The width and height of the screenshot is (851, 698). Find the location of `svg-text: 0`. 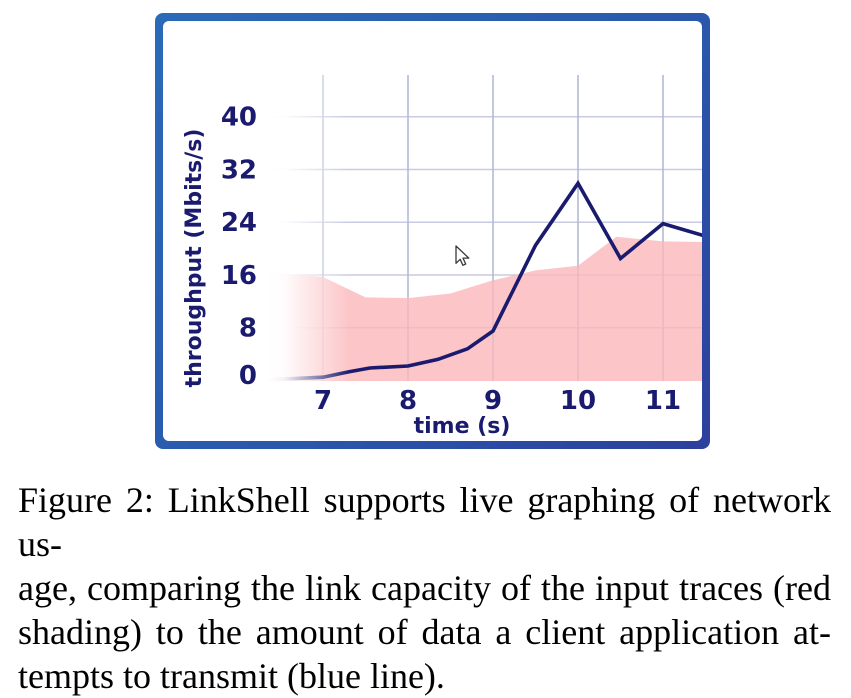

svg-text: 0 is located at coordinates (248, 376).